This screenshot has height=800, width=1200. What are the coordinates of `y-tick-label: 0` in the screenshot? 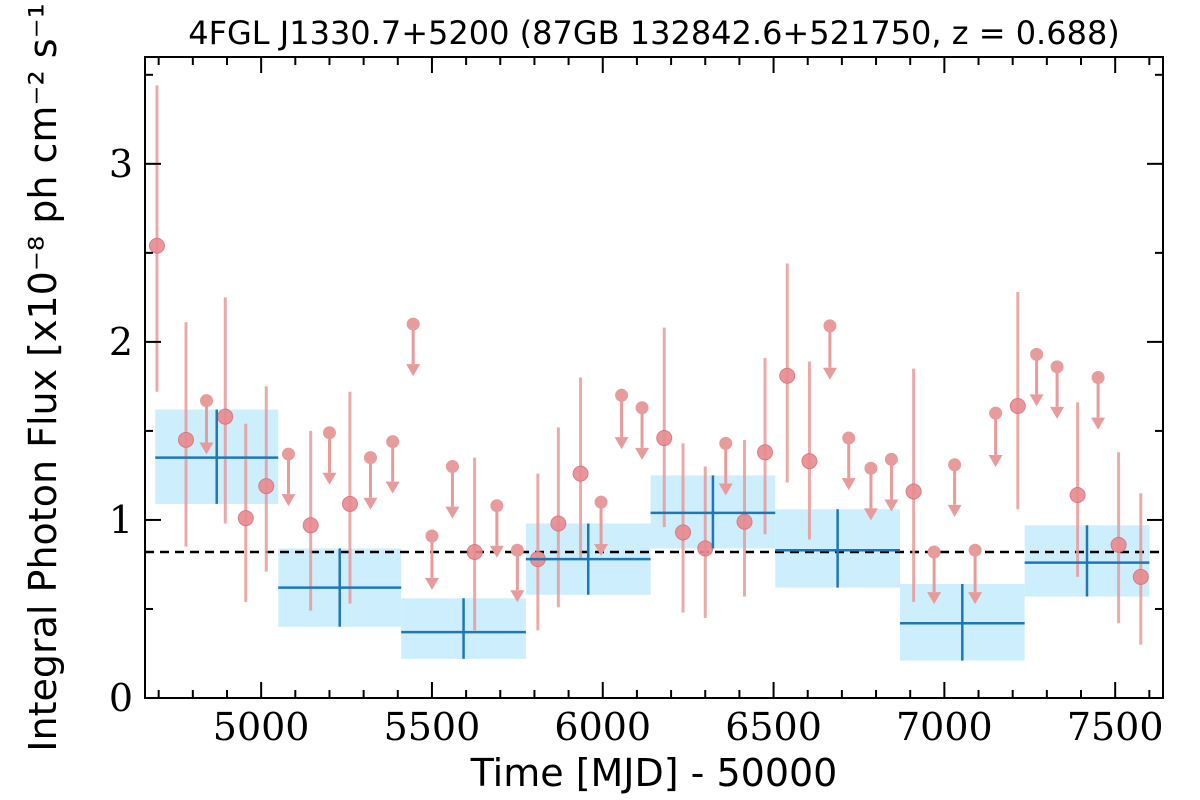 It's located at (121, 698).